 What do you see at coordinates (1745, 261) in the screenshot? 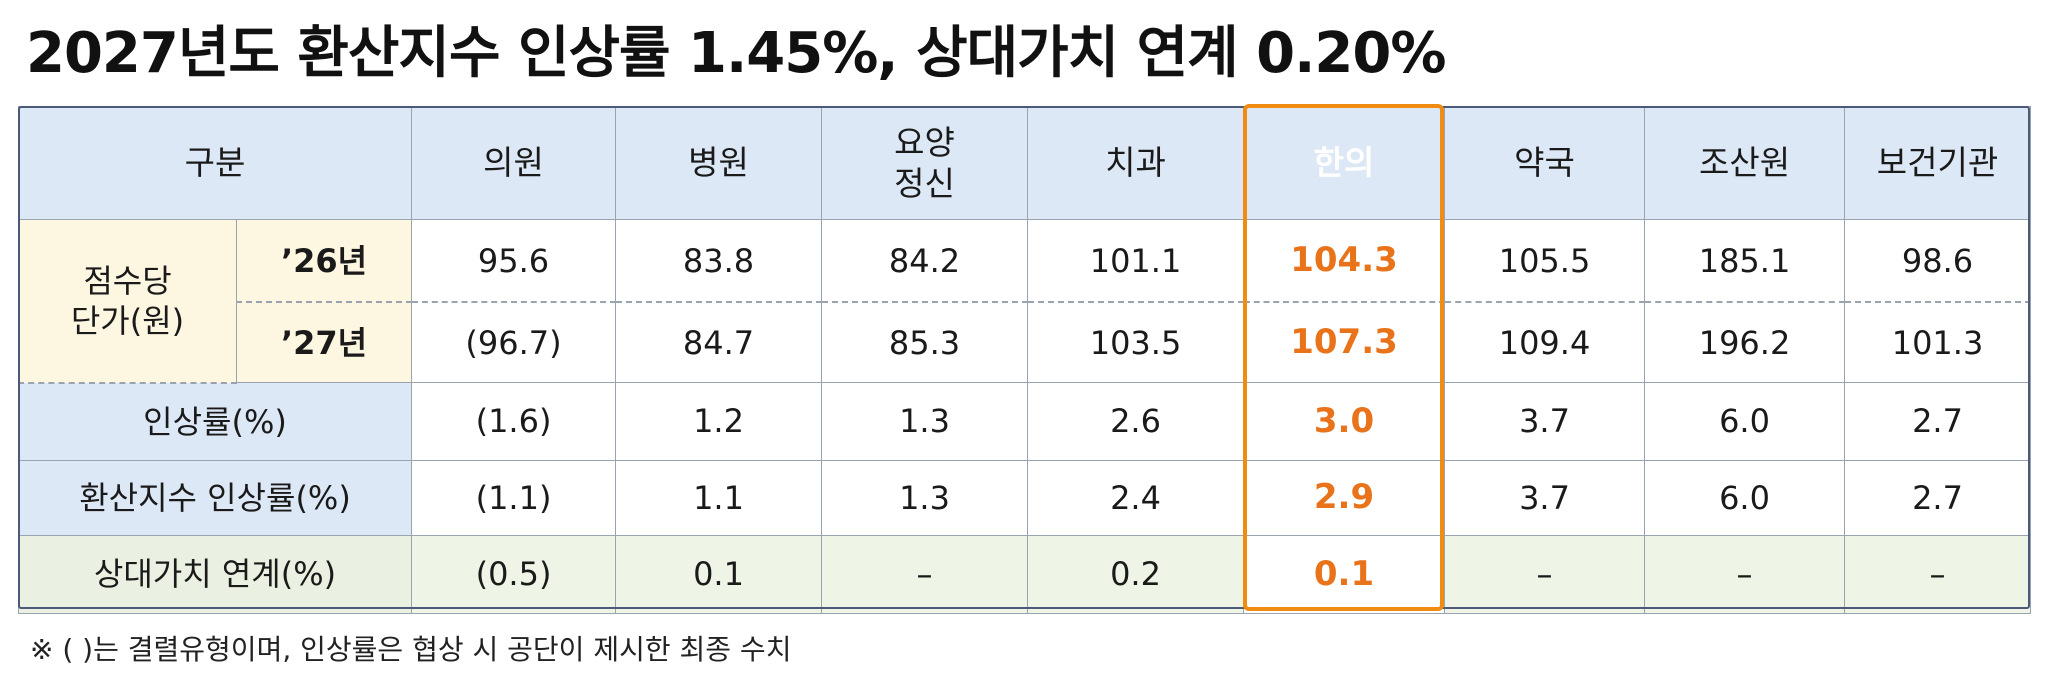
I see `cell: 185.1` at bounding box center [1745, 261].